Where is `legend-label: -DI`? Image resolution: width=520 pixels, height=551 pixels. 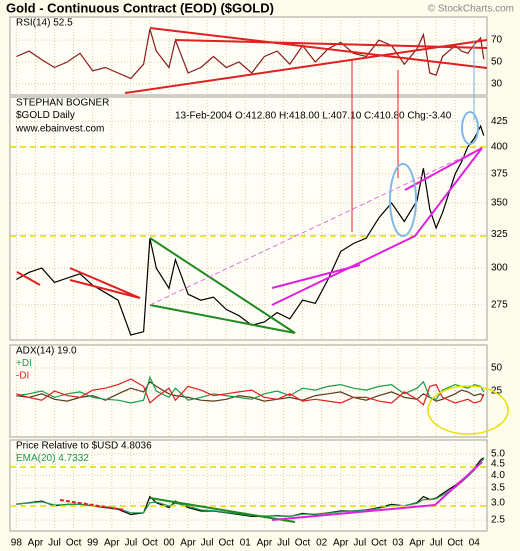 legend-label: -DI is located at coordinates (22, 376).